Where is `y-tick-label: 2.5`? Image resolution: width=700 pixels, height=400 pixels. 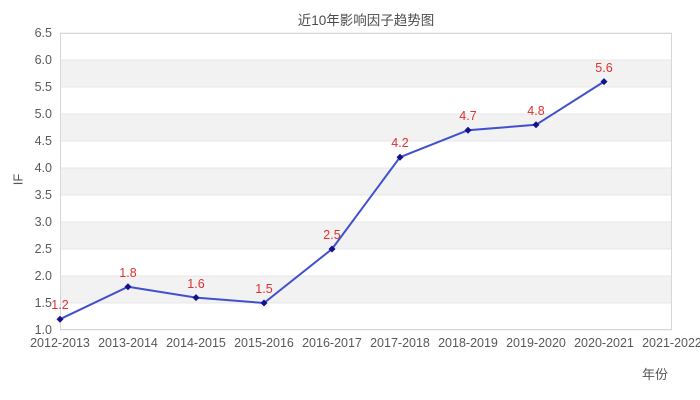
y-tick-label: 2.5 is located at coordinates (43, 248).